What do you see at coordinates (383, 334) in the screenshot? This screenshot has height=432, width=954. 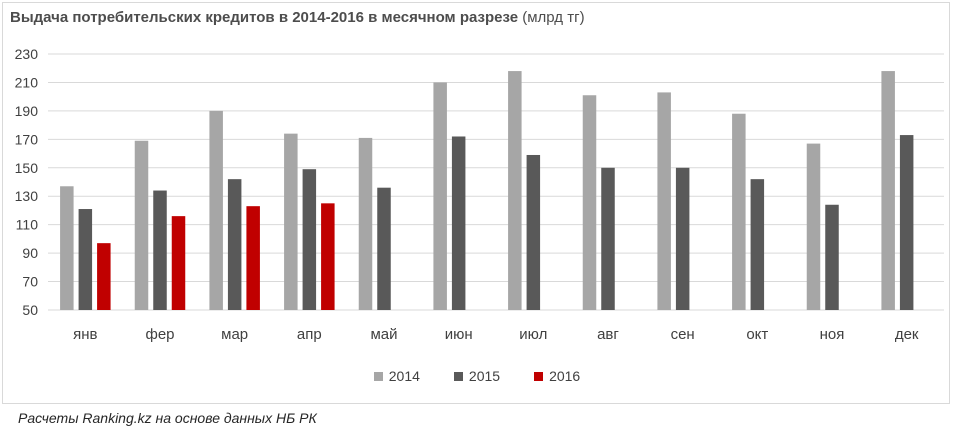 I see `x-tick-label: май` at bounding box center [383, 334].